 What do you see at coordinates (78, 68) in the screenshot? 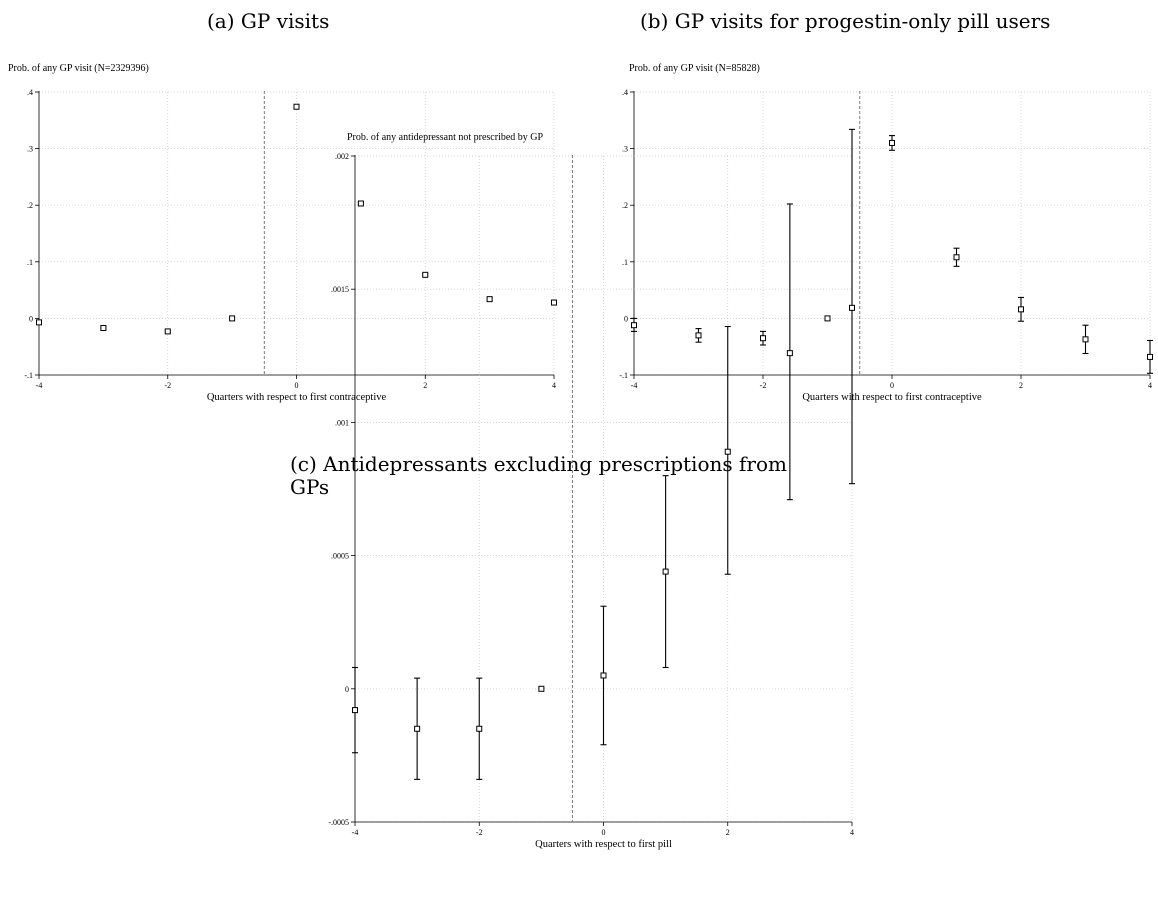
I see `chart-title: Prob. of any GP visit (N=2329396)` at bounding box center [78, 68].